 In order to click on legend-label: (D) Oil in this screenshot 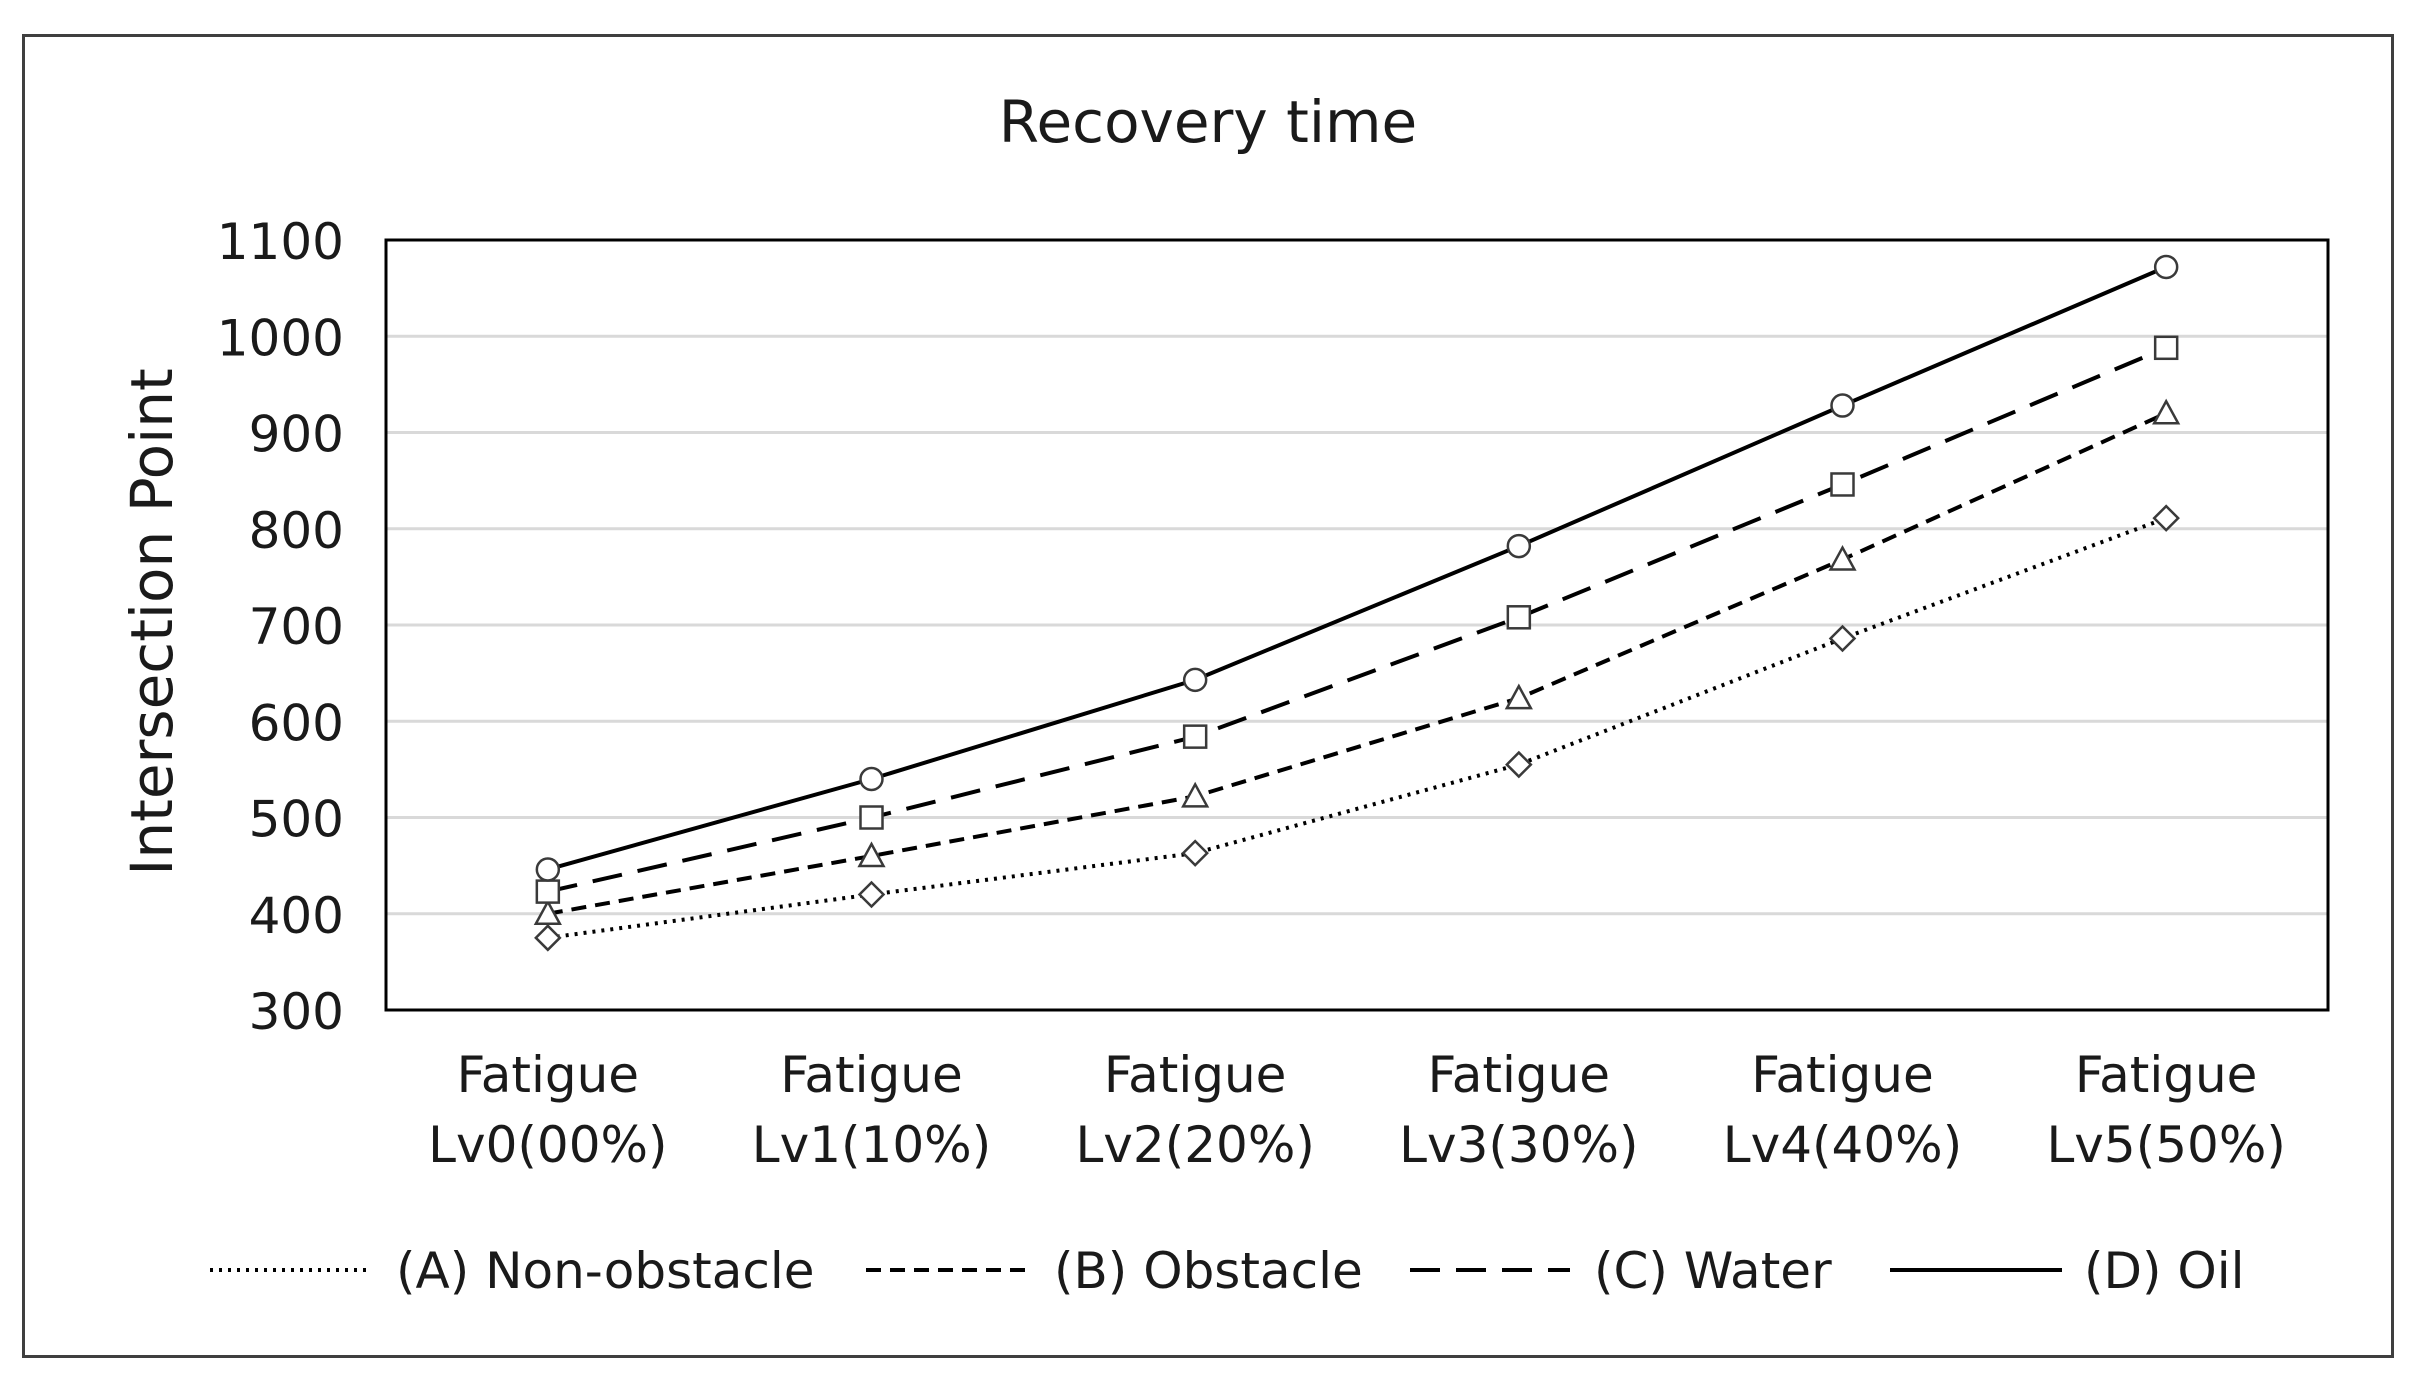, I will do `click(2164, 1271)`.